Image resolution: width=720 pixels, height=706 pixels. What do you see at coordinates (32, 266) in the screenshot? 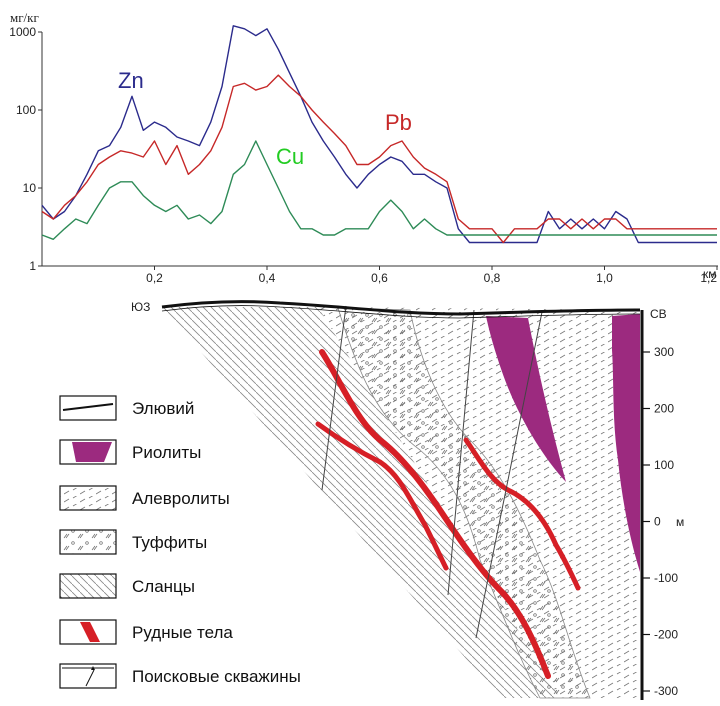
I see `y-tick-label: 1` at bounding box center [32, 266].